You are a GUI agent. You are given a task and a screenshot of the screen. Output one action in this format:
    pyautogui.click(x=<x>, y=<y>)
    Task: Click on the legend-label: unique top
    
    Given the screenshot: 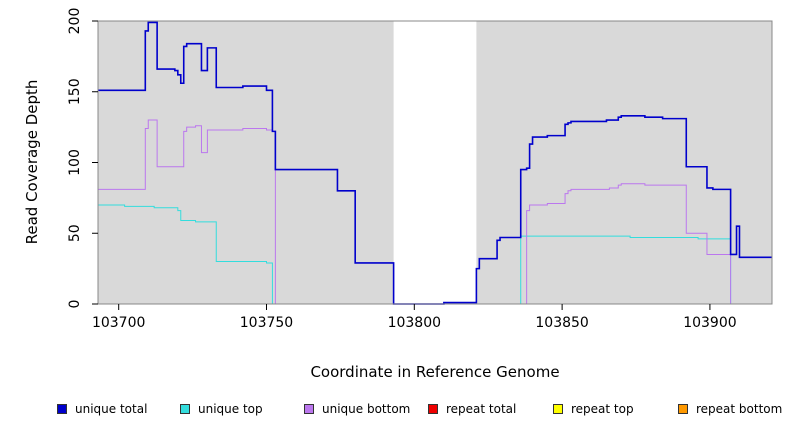 What is the action you would take?
    pyautogui.click(x=230, y=409)
    